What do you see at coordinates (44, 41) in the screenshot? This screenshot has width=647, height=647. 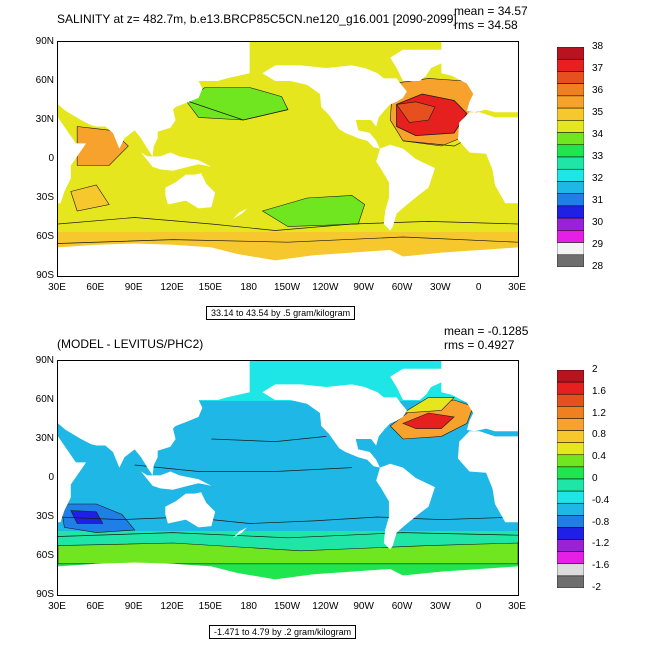 I see `y-tick-label: 90N` at bounding box center [44, 41].